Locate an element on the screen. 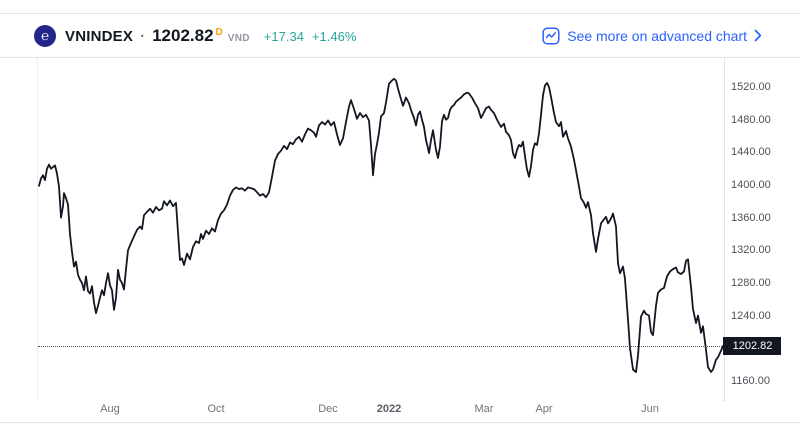  y-axis-label: 1520.00 is located at coordinates (751, 87).